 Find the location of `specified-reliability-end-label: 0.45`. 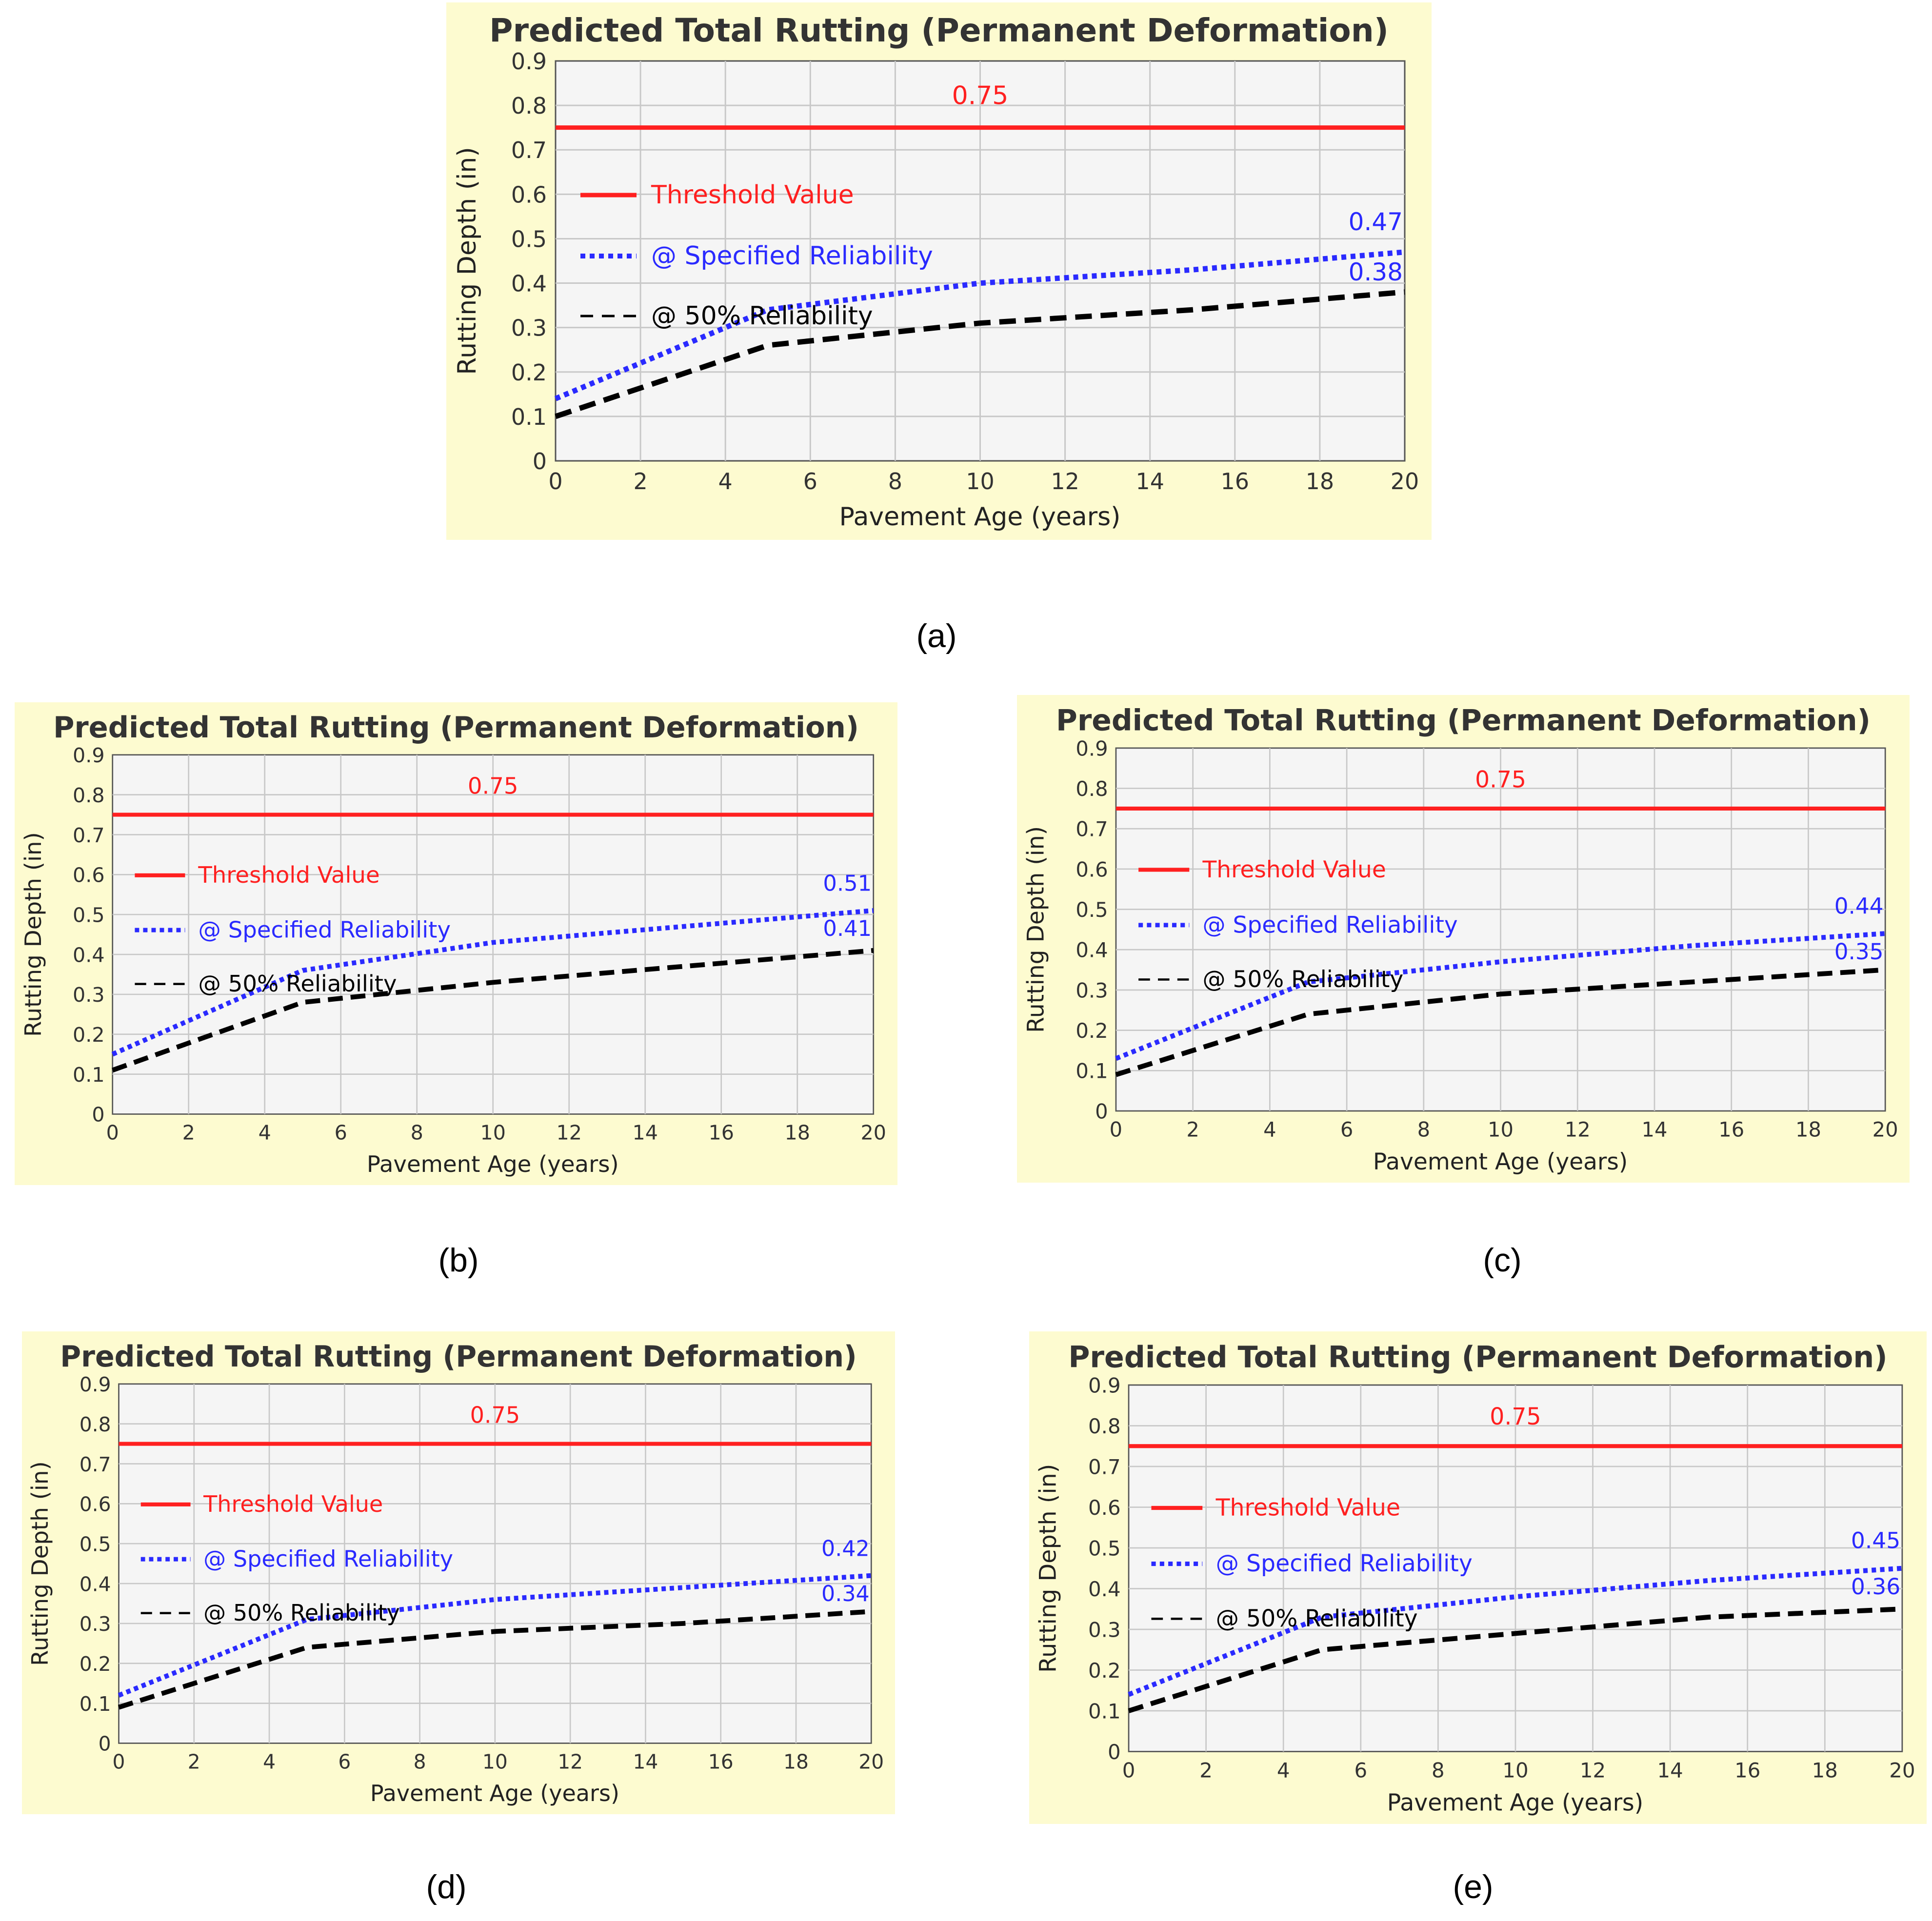

specified-reliability-end-label: 0.45 is located at coordinates (1875, 1540).